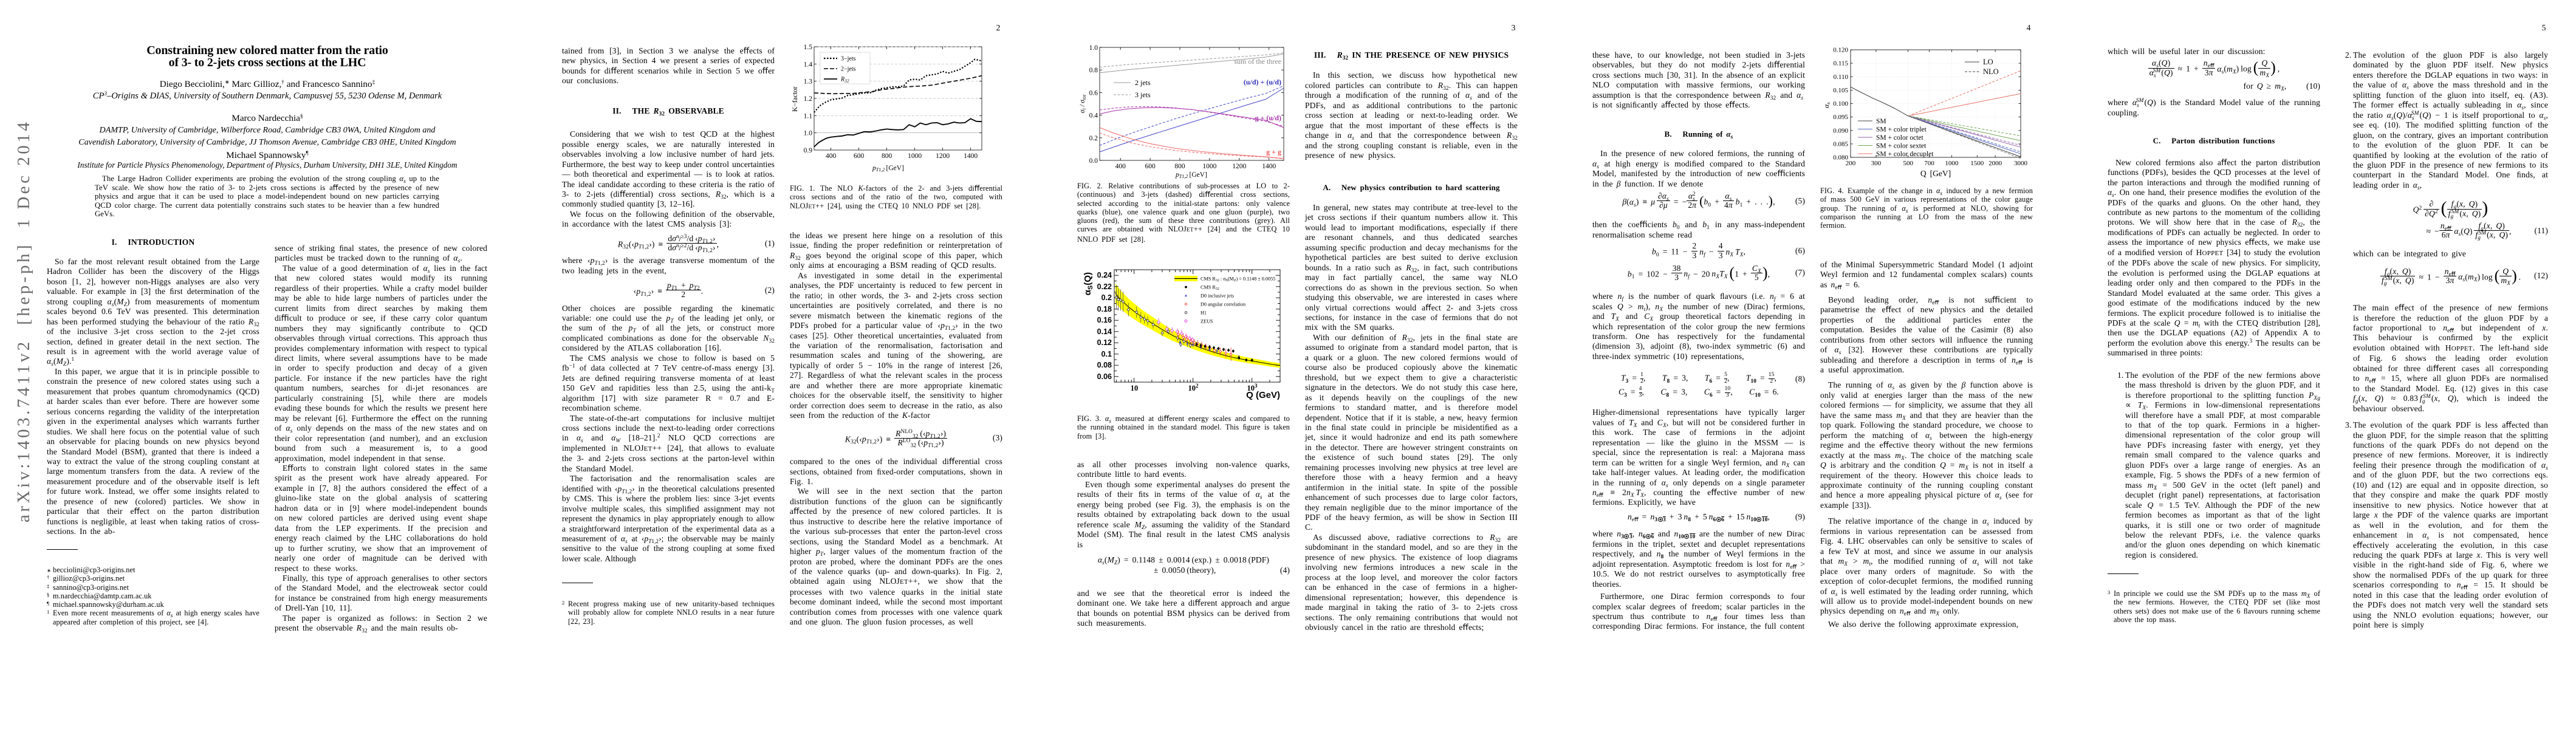  Describe the element at coordinates (1238, 280) in the screenshot. I see `svg-text:CMS R32 : αS(MZ) = 0.1148 ± 0.: CMS R32 : αS(MZ) = 0.1148 ± 0.0055` at that location.